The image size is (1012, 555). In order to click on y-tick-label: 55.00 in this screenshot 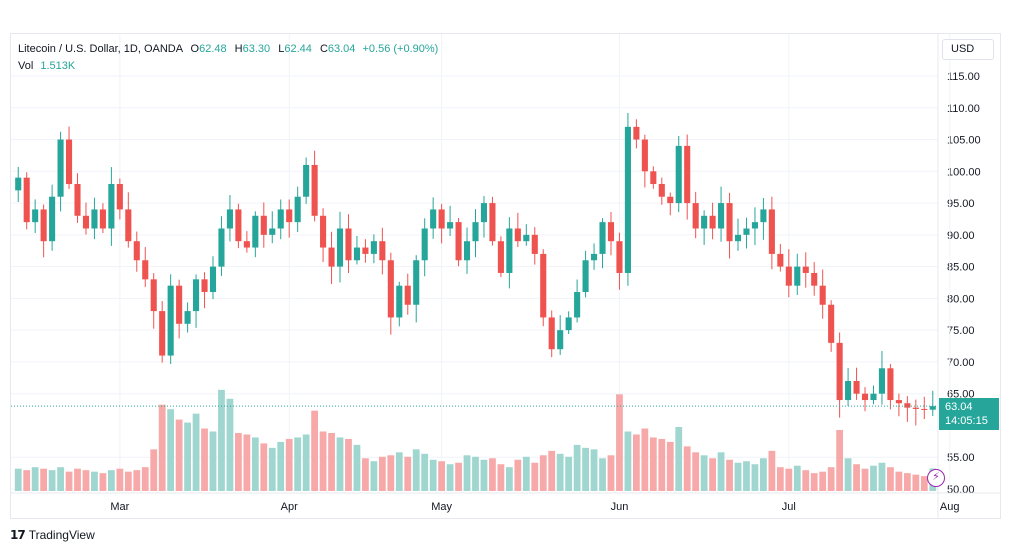, I will do `click(961, 458)`.